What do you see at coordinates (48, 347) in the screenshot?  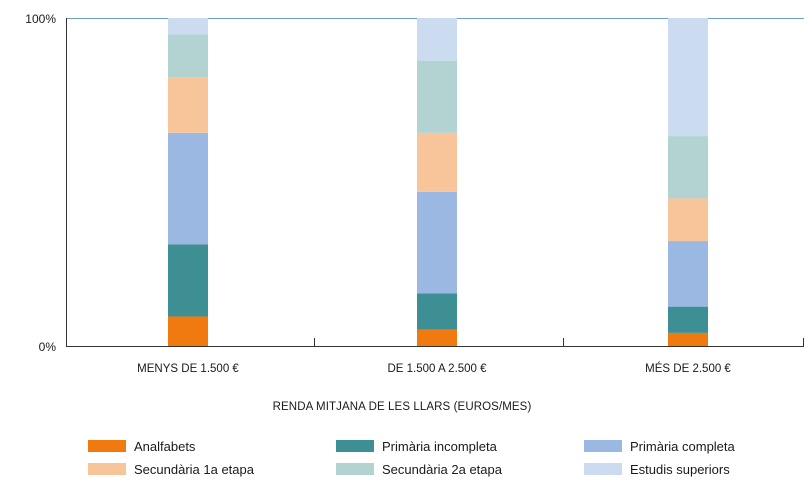 I see `y-tick-label-bottom: 0%` at bounding box center [48, 347].